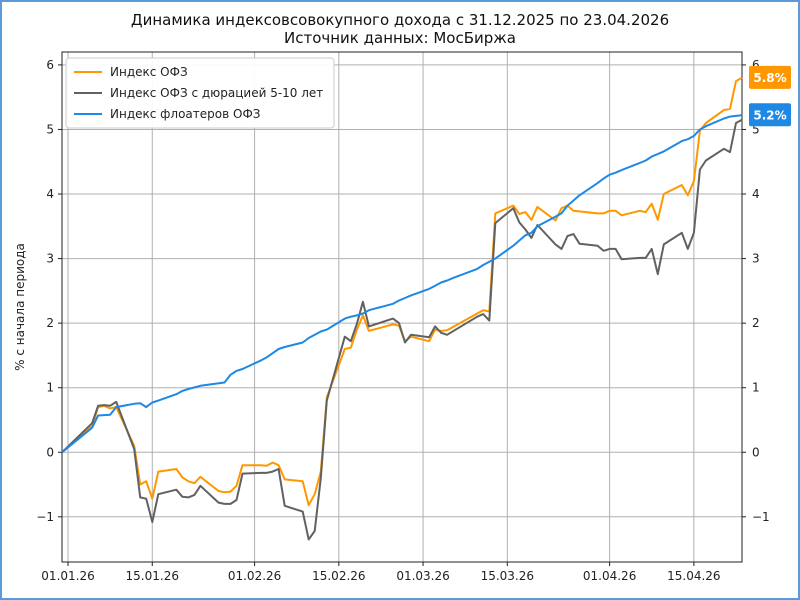  I want to click on y-tick-label-left: 1, so click(50, 388).